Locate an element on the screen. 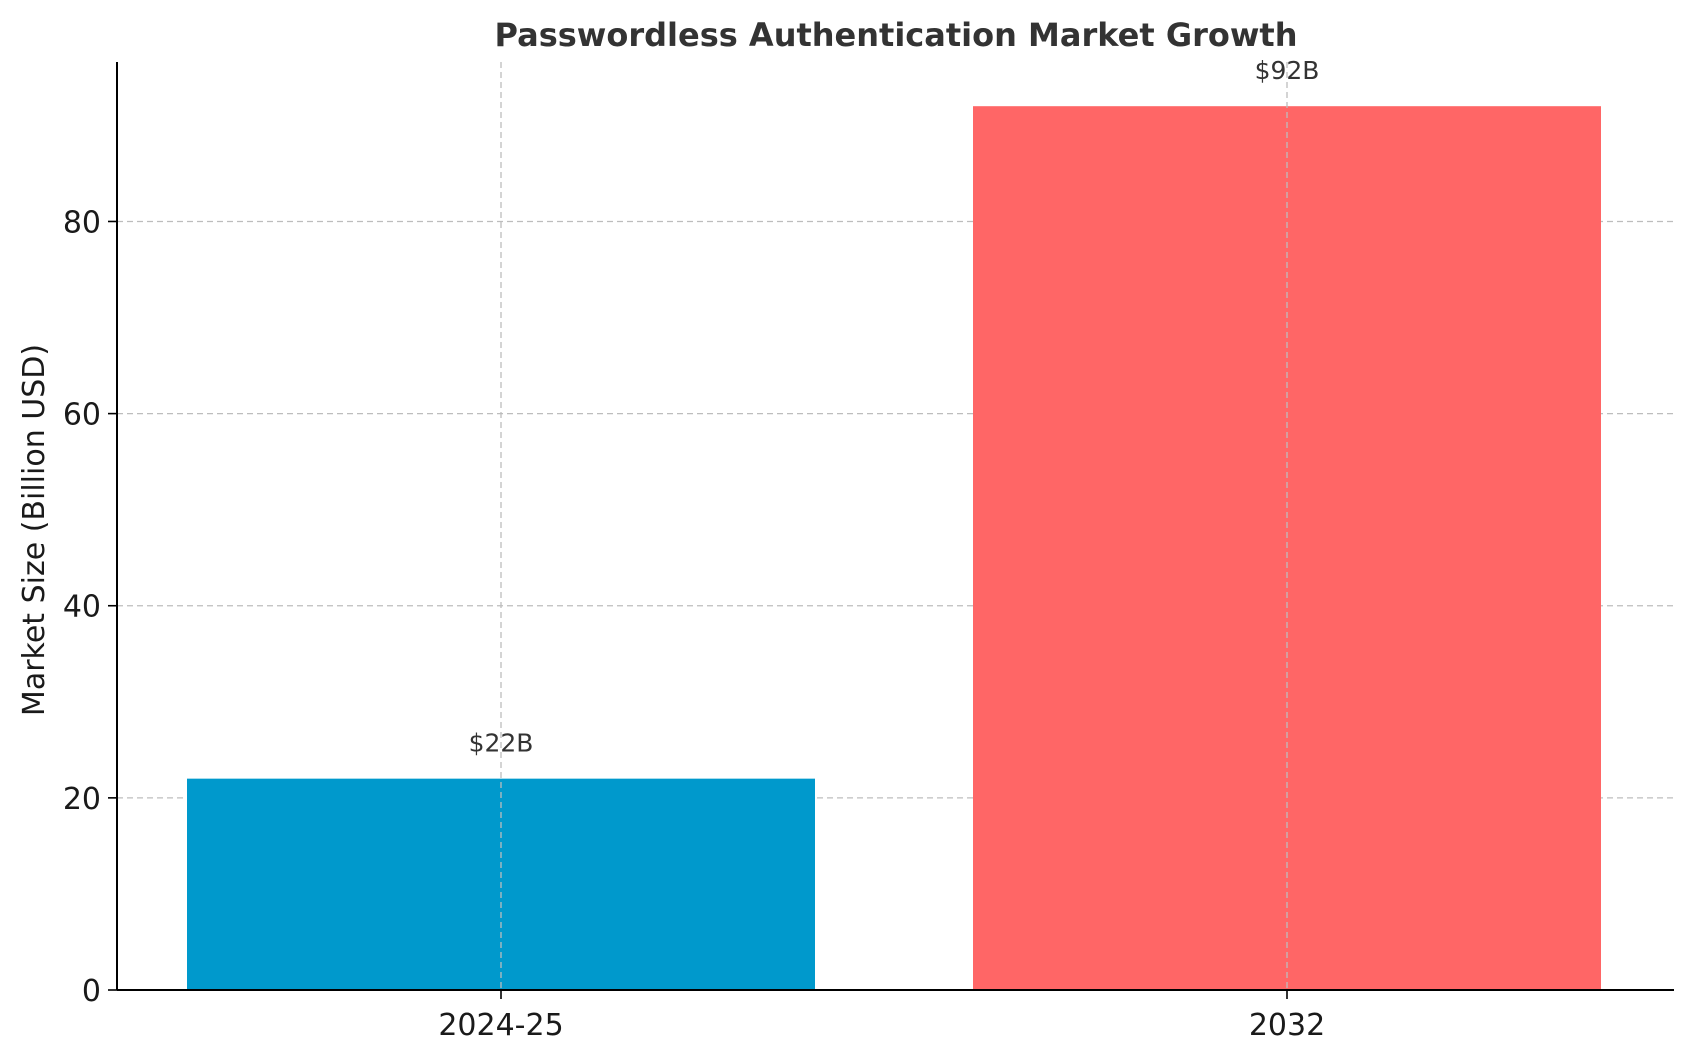 The width and height of the screenshot is (1686, 1049). x-tick-label-2032: 2032 is located at coordinates (1287, 1025).